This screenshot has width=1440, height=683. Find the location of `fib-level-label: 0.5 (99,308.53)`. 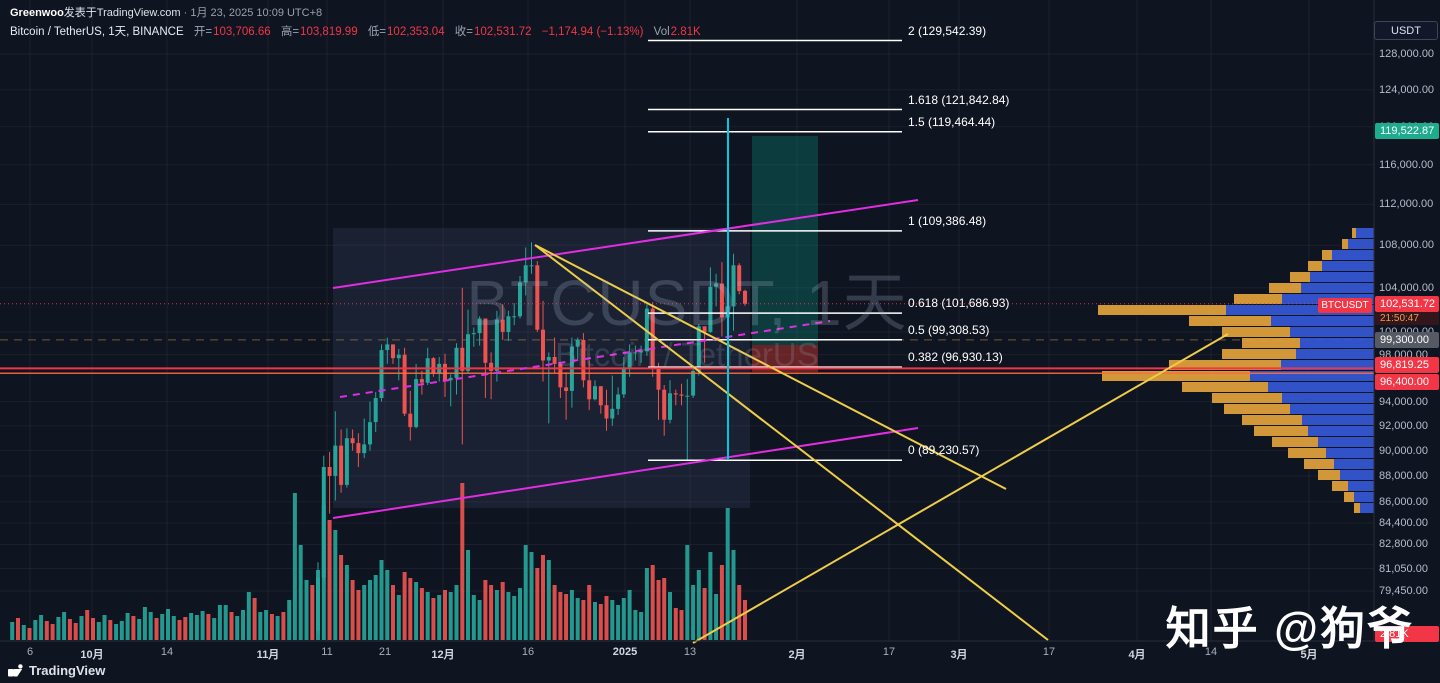

fib-level-label: 0.5 (99,308.53) is located at coordinates (949, 330).